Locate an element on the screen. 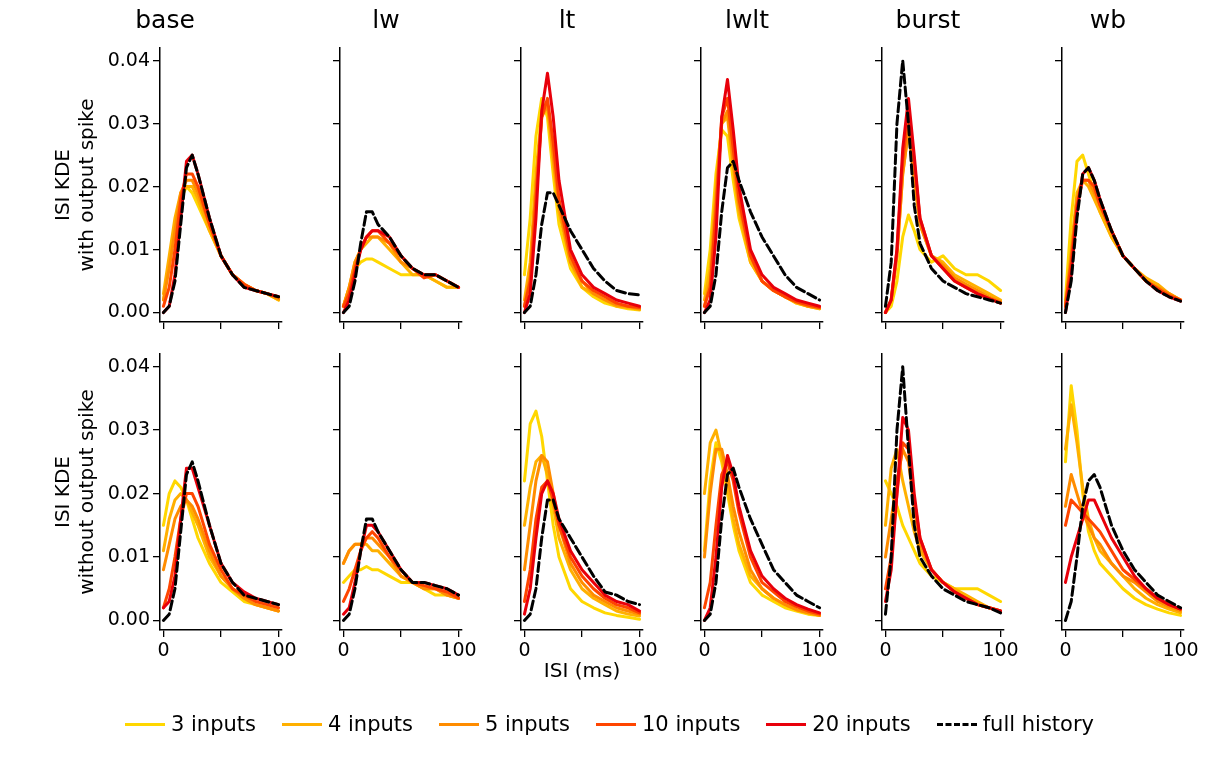 The width and height of the screenshot is (1219, 757). chart-title: lwlt is located at coordinates (747, 19).